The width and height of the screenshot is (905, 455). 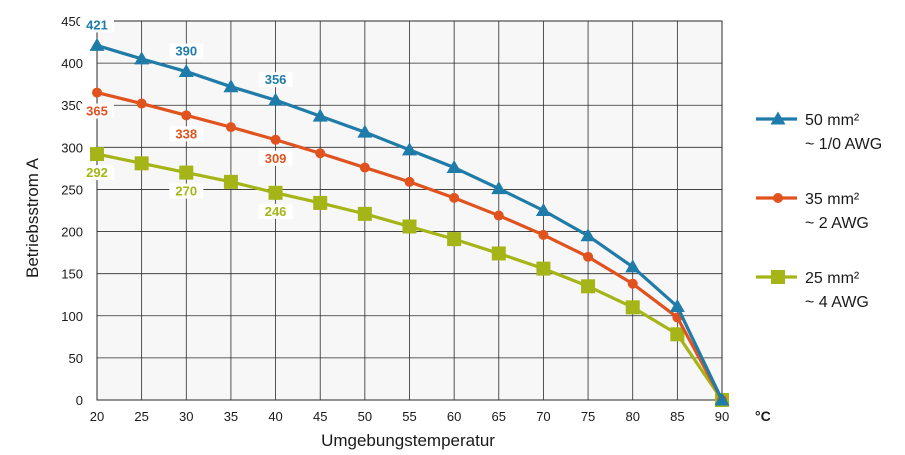 I want to click on y-tick-label: 250, so click(x=72, y=189).